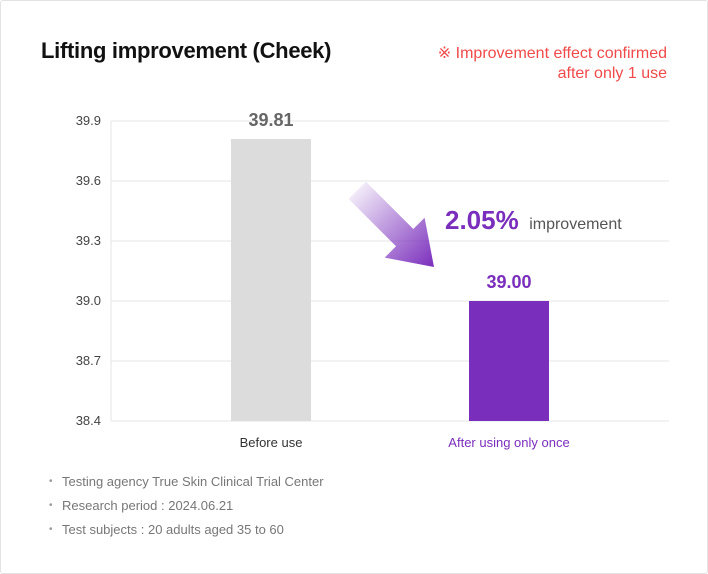 This screenshot has height=574, width=708. What do you see at coordinates (575, 224) in the screenshot?
I see `improvement-text: improvement` at bounding box center [575, 224].